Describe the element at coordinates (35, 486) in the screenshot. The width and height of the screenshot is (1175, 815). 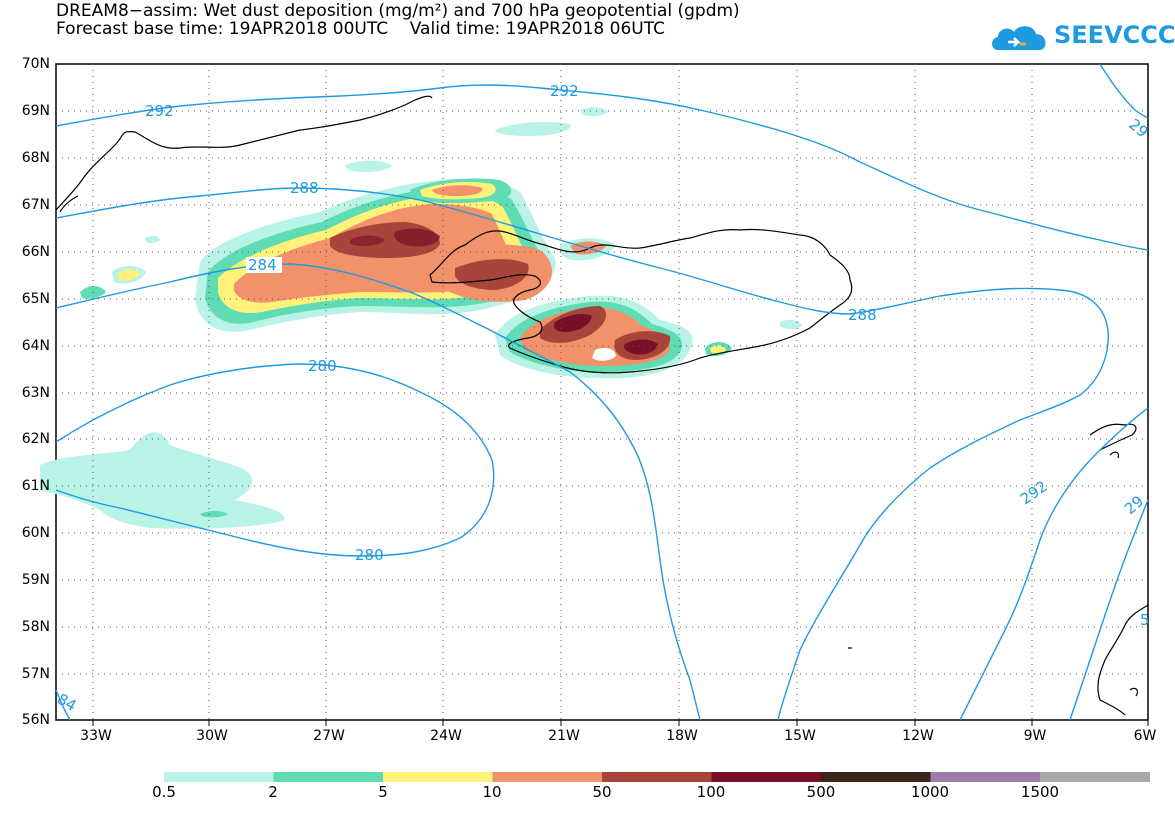
I see `lat-label: 61N` at that location.